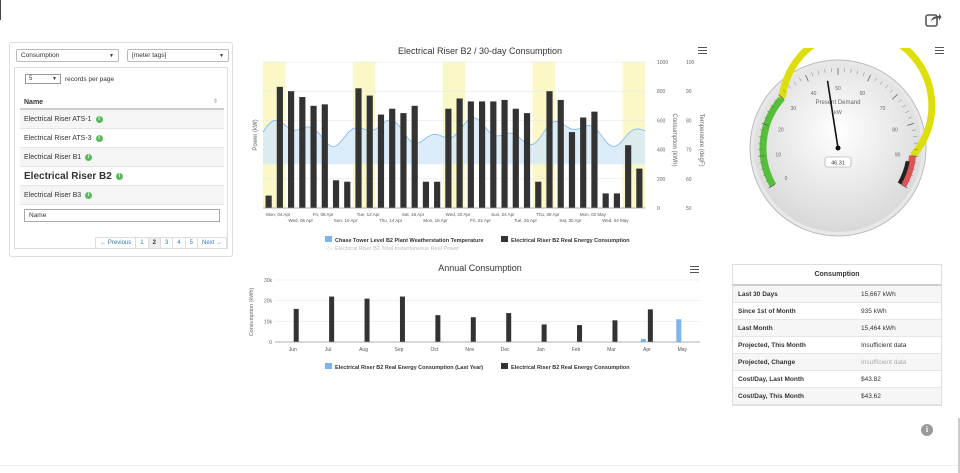 This screenshot has width=960, height=473. I want to click on chart1-ylabel: Power (kW), so click(256, 134).